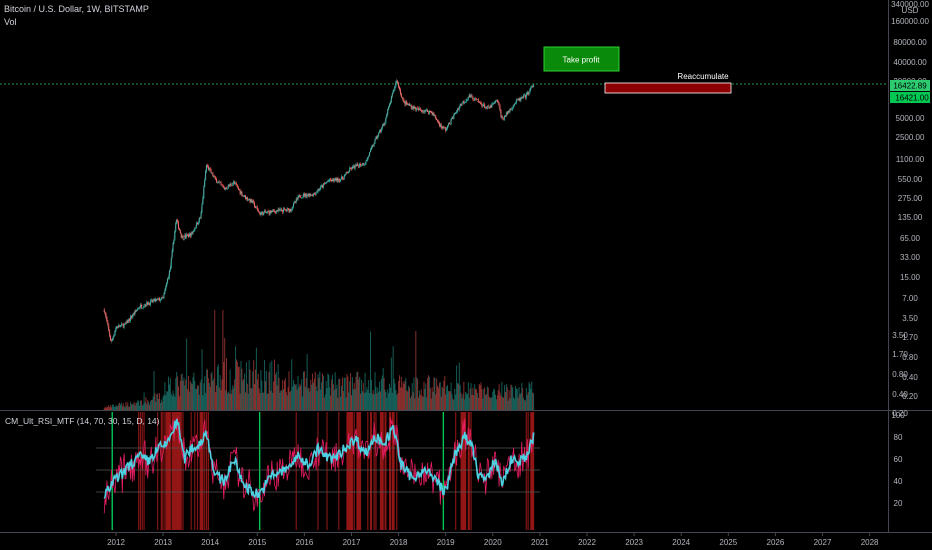 This screenshot has width=932, height=550. What do you see at coordinates (10, 22) in the screenshot?
I see `volume-label: Vol` at bounding box center [10, 22].